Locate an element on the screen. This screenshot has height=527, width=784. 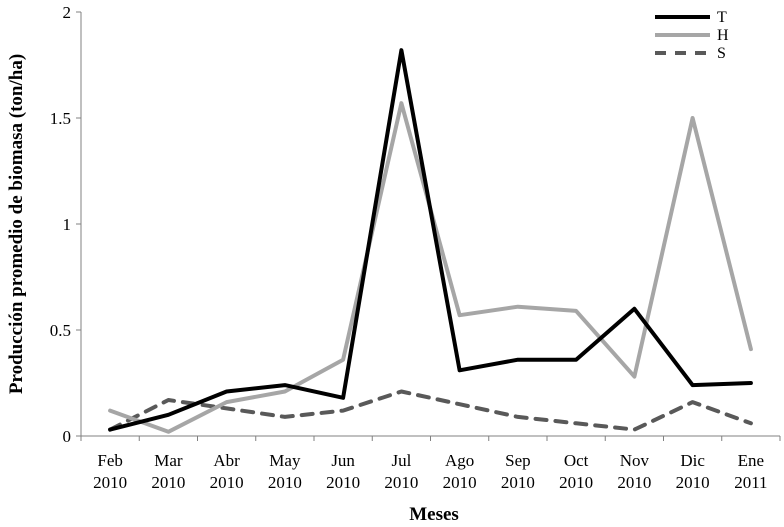
y-tick-label: 1.5 is located at coordinates (60, 118).